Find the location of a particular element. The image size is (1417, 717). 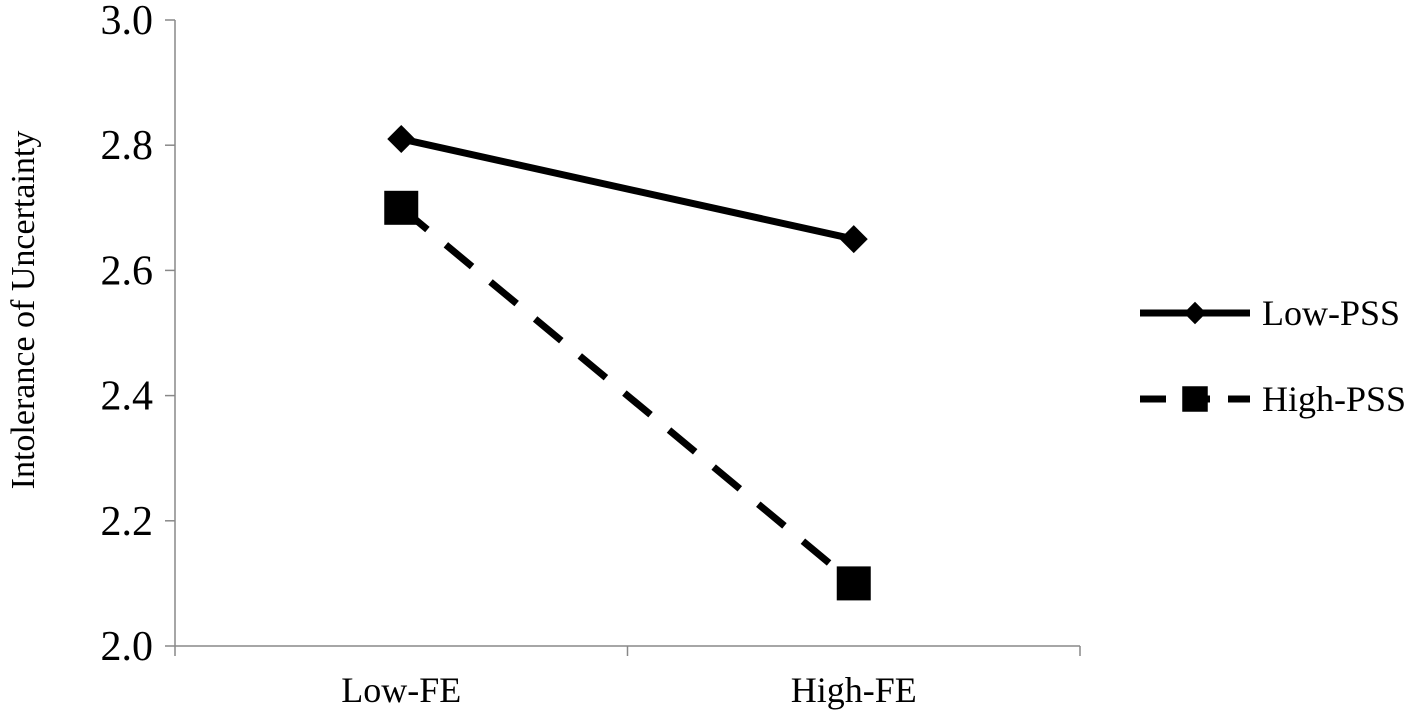

legend: Low-PSS High-PSS is located at coordinates (1273, 356).